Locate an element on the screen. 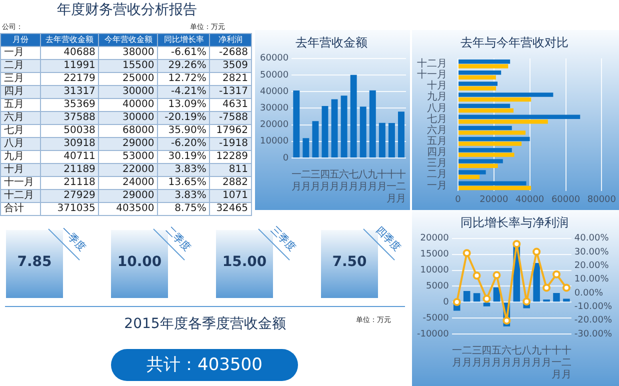 The image size is (619, 386). data-label: 10.00 is located at coordinates (139, 262).